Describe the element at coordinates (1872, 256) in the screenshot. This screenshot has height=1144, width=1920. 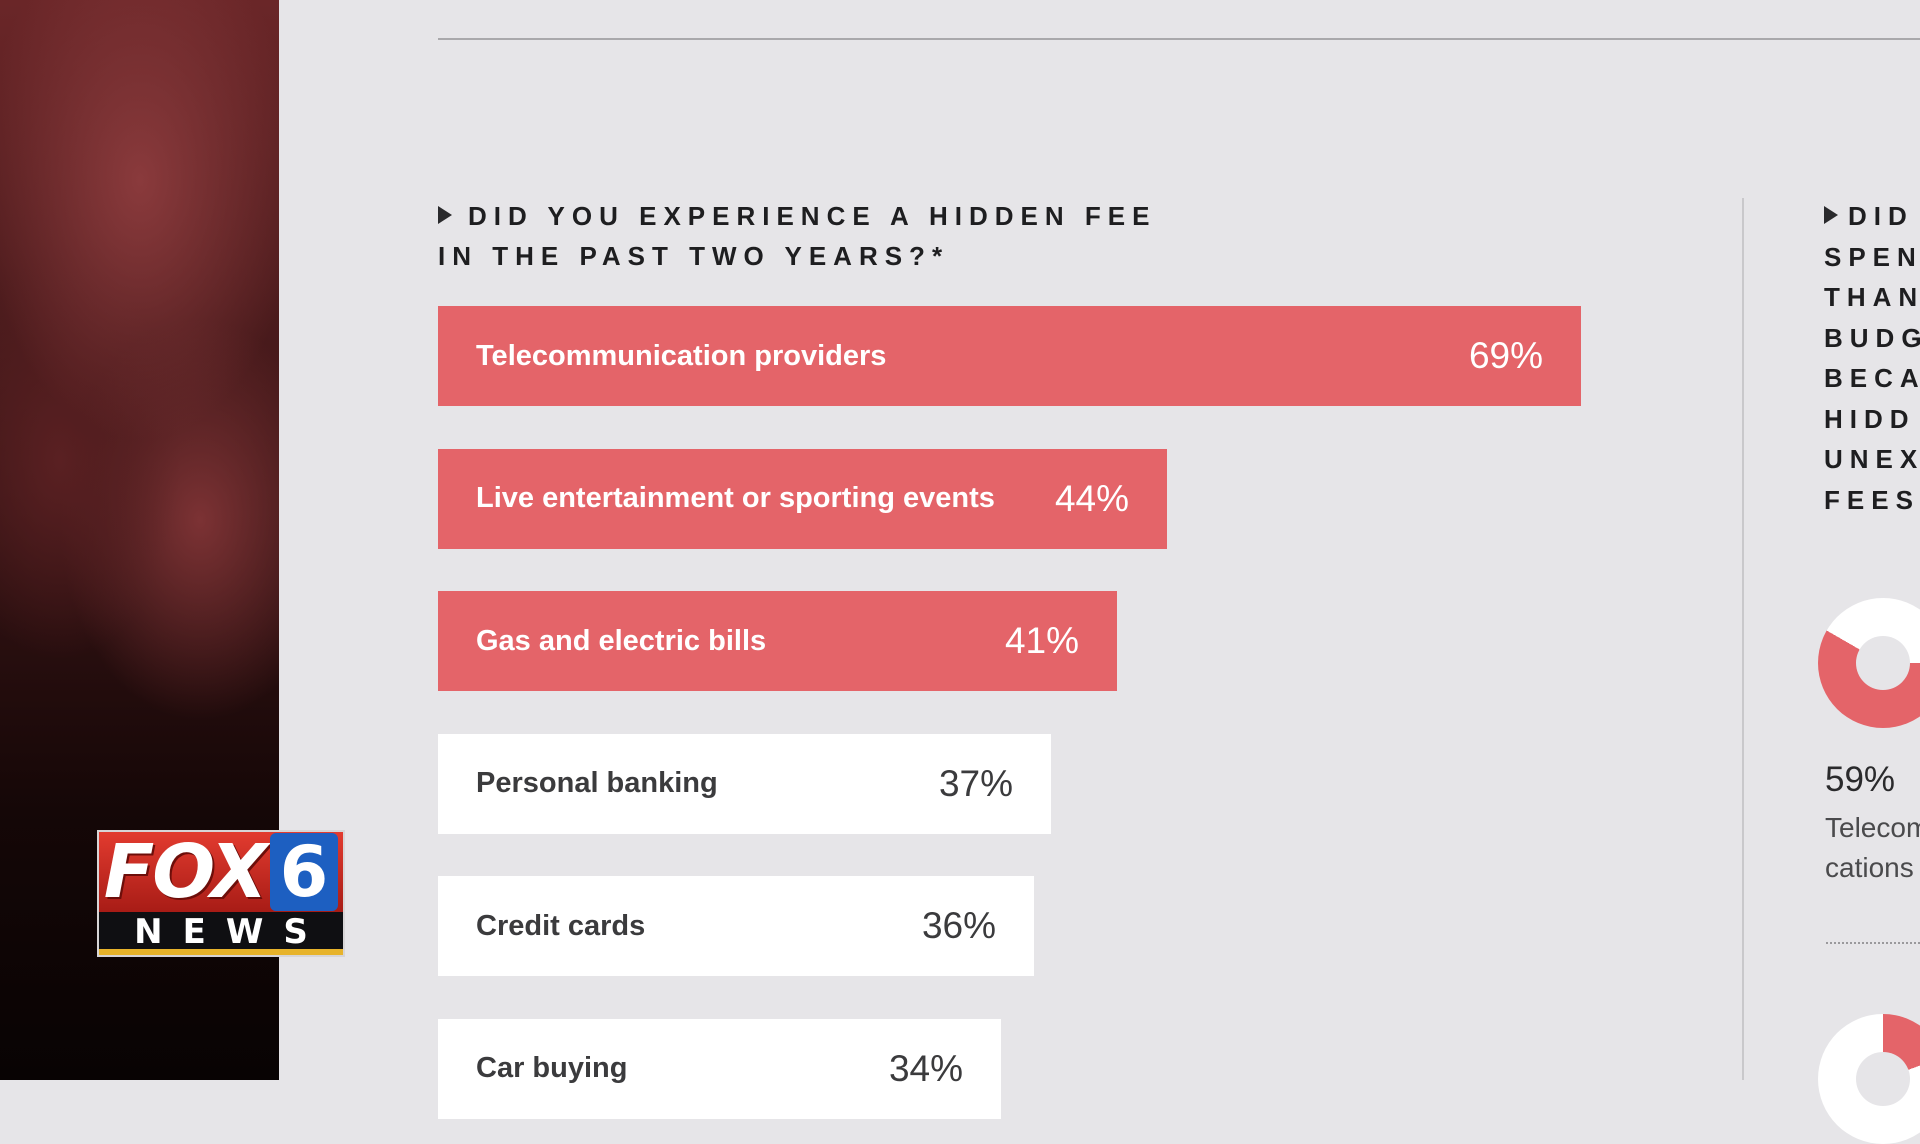
I see `side-heading-line: SPEN` at that location.